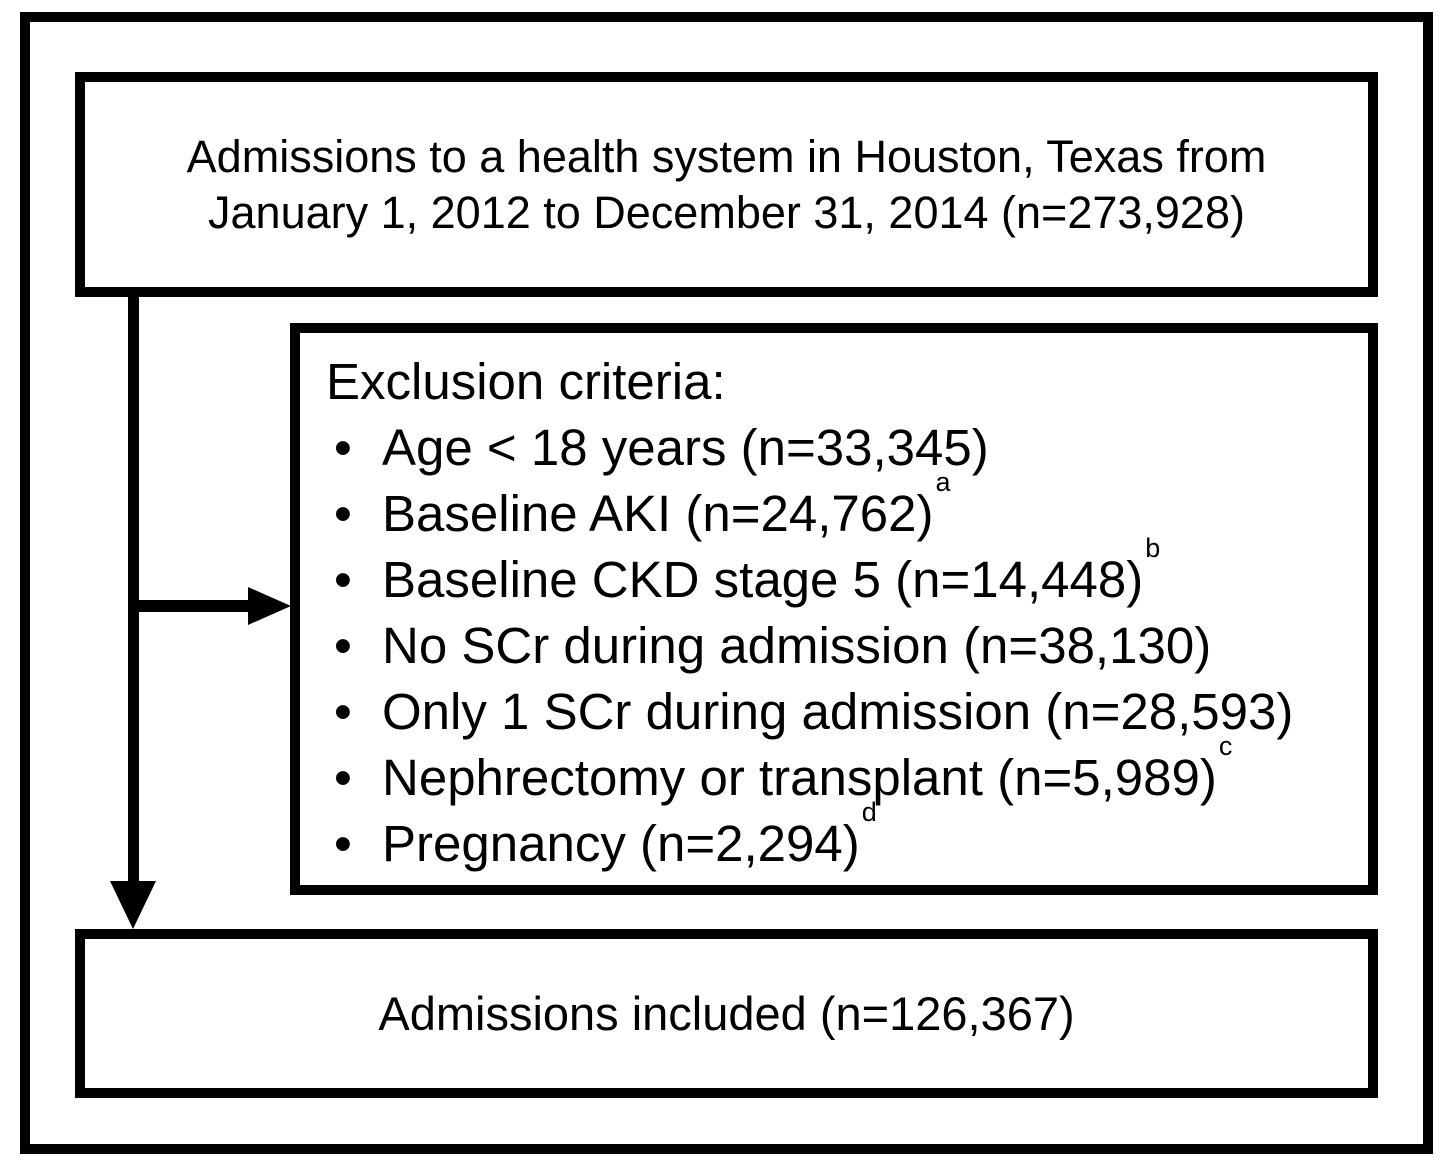 The width and height of the screenshot is (1447, 1166). What do you see at coordinates (1225, 746) in the screenshot?
I see `footnote-marker-c: c` at bounding box center [1225, 746].